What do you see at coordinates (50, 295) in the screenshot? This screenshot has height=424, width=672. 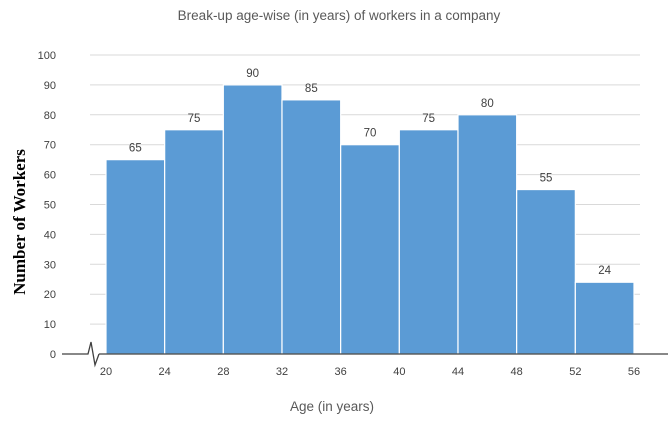 I see `y-tick-label: 20` at bounding box center [50, 295].